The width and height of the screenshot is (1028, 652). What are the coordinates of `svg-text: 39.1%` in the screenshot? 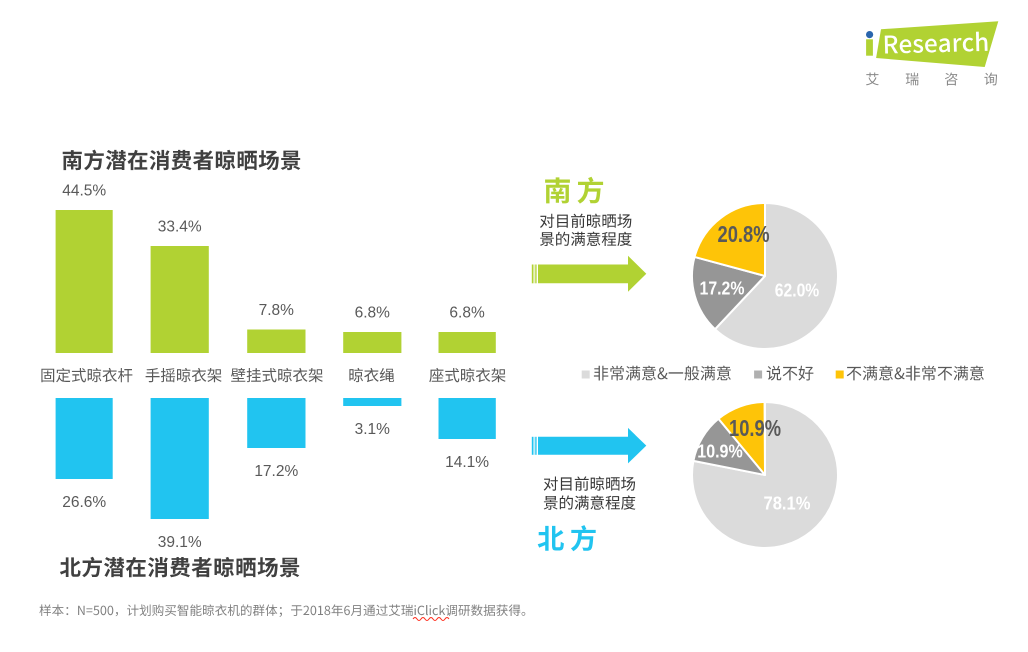 It's located at (180, 542).